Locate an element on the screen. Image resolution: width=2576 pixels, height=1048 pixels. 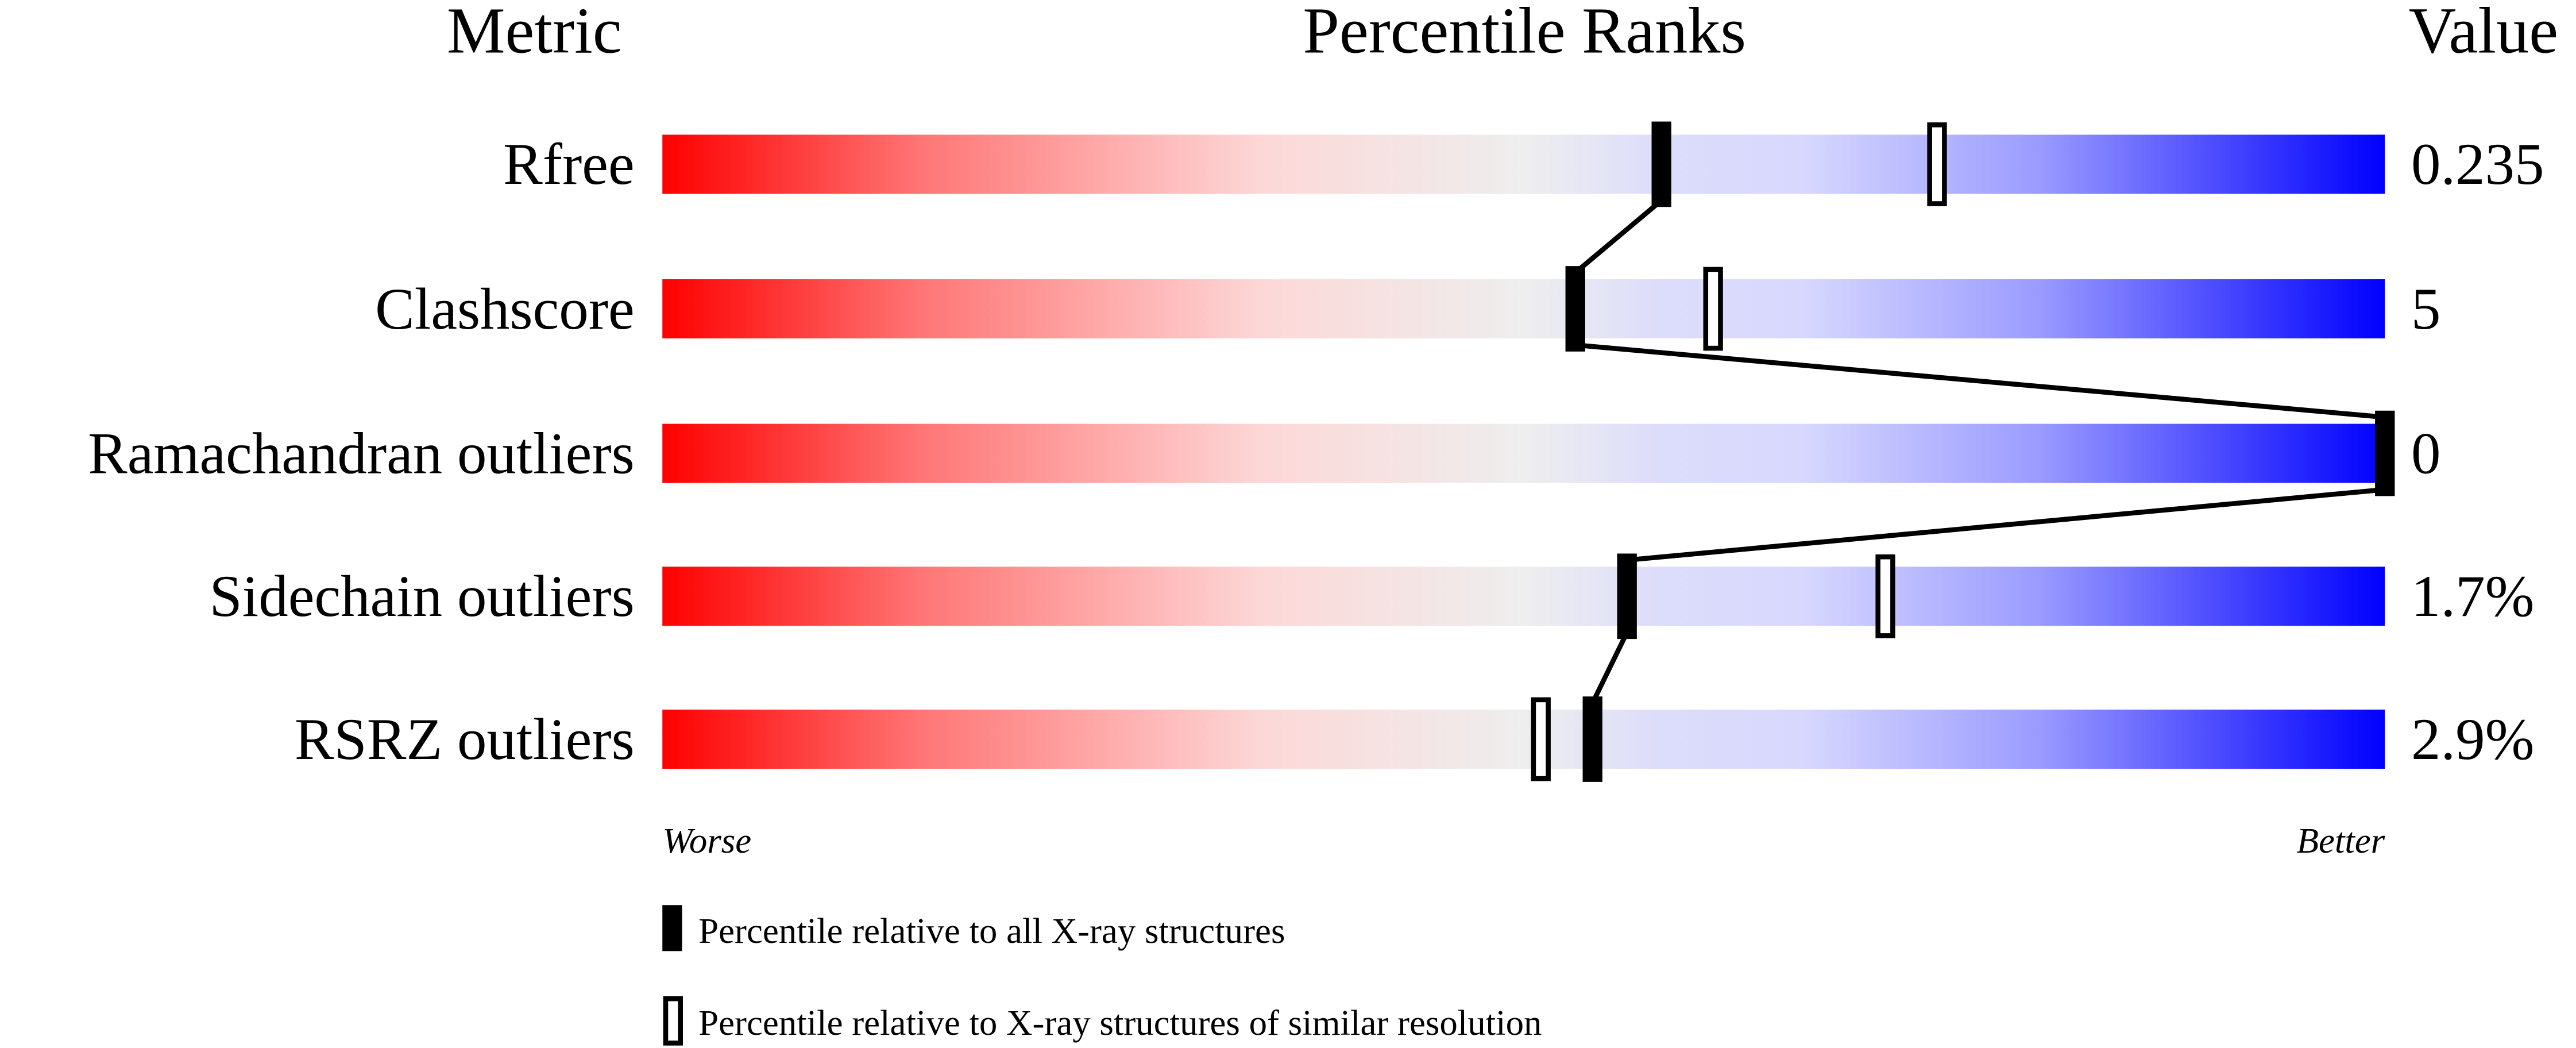
header-value: Value is located at coordinates (2483, 33).